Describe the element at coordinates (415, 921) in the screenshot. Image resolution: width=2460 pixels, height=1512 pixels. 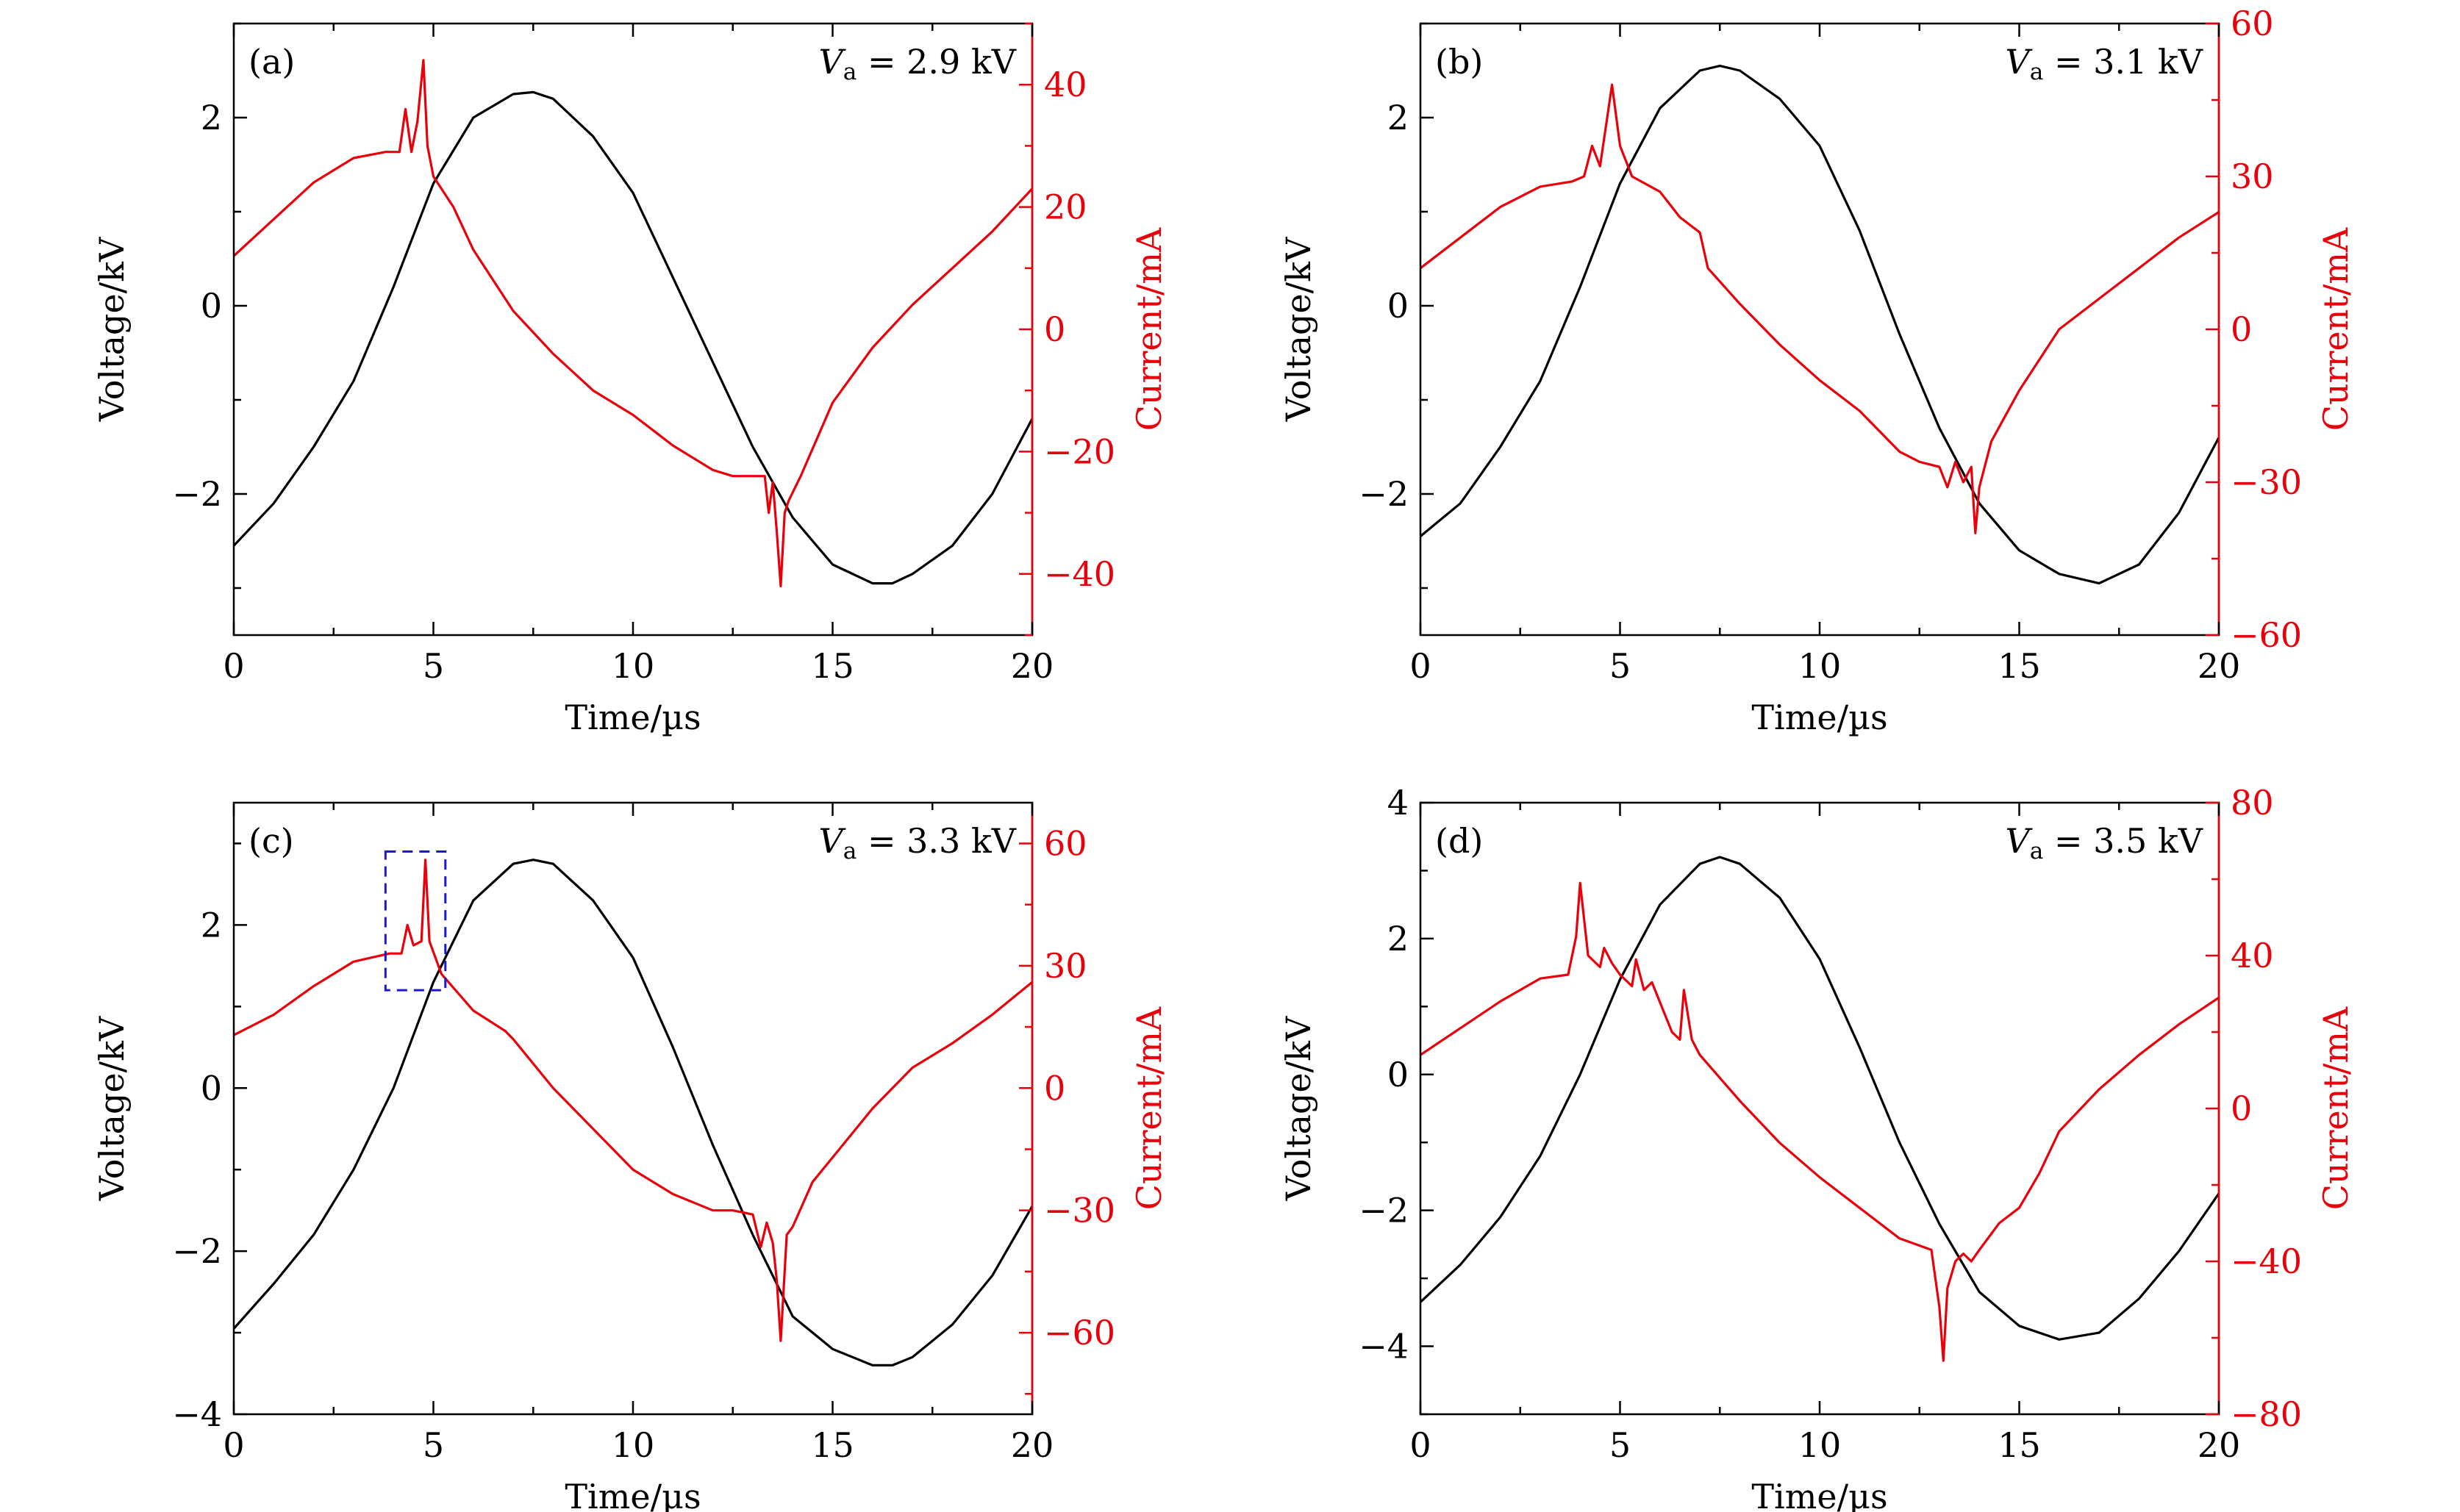
I see `highlight-dashed-box` at that location.